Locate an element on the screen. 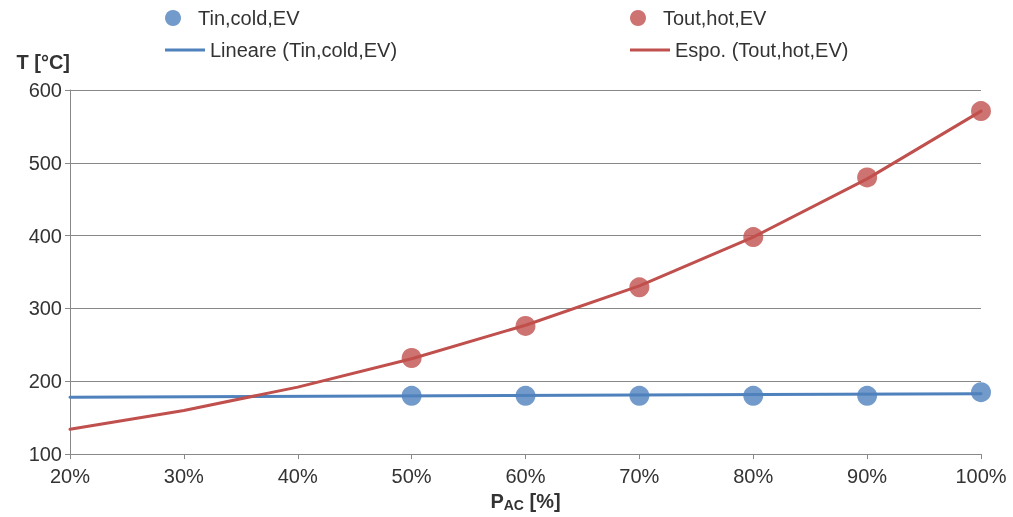  x-tick-label: 30% is located at coordinates (184, 476).